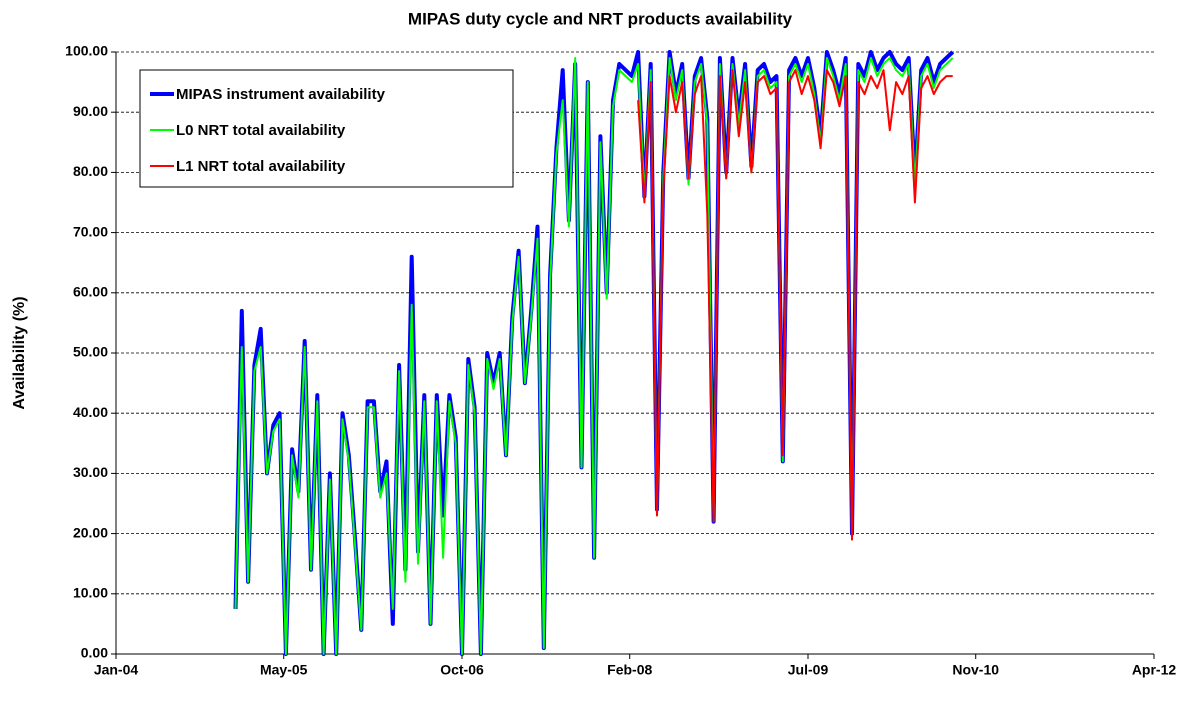 The height and width of the screenshot is (701, 1191). I want to click on y-tick-label: 60.00, so click(90, 292).